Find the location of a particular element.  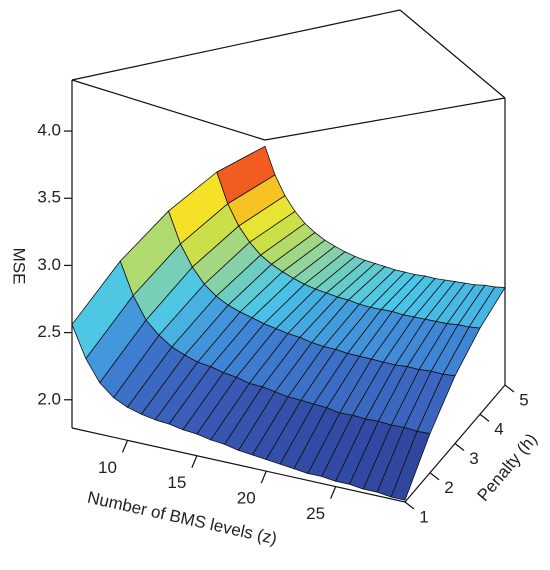

x-tick-label: 25 is located at coordinates (315, 513).